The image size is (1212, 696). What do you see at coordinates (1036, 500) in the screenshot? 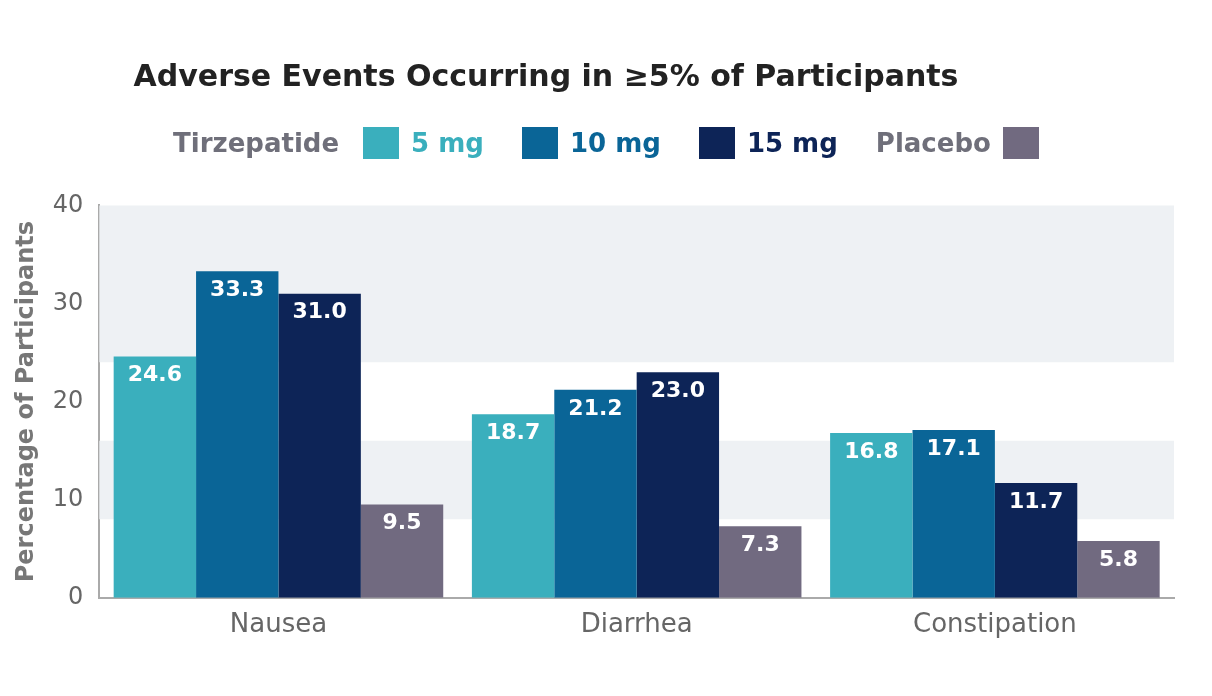
I see `data-label: 11.7` at bounding box center [1036, 500].